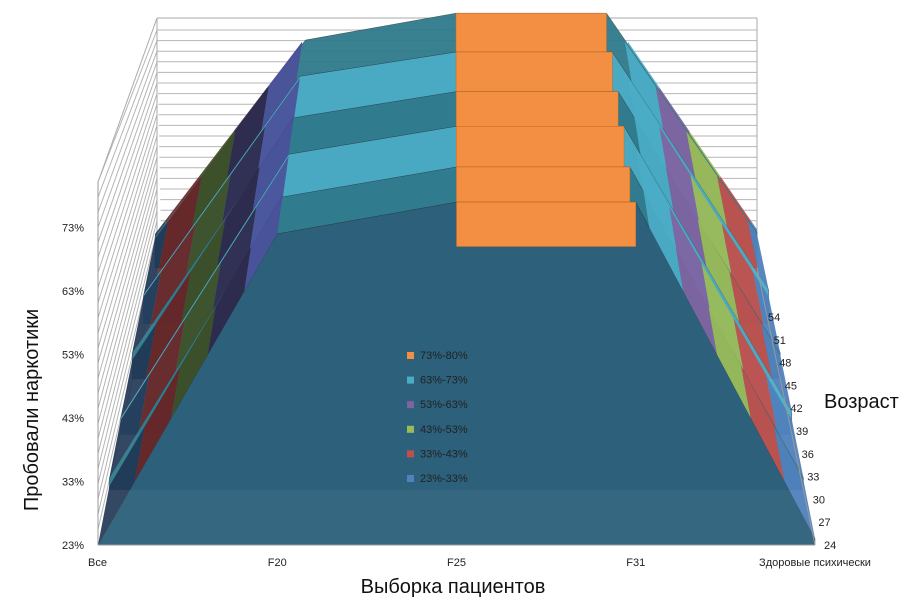 The image size is (916, 605). What do you see at coordinates (444, 381) in the screenshot?
I see `legend-label: 63%-73%` at bounding box center [444, 381].